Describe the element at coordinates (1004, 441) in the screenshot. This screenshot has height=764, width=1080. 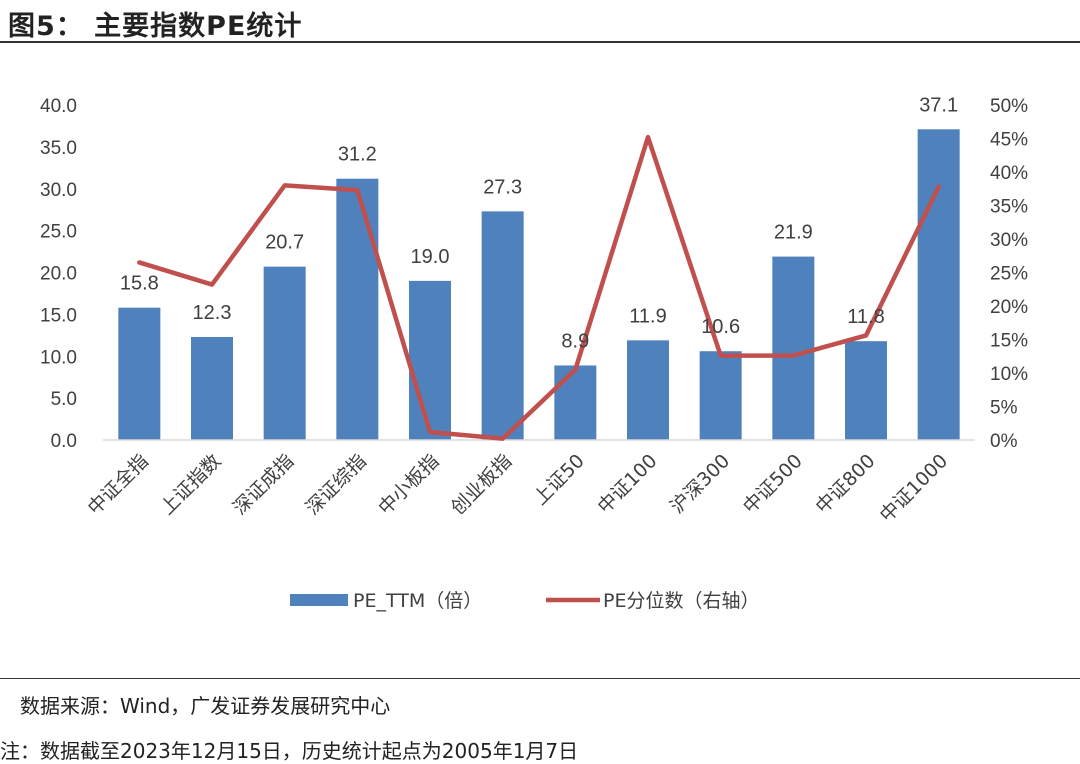
I see `right-axis-tick: 0%` at that location.